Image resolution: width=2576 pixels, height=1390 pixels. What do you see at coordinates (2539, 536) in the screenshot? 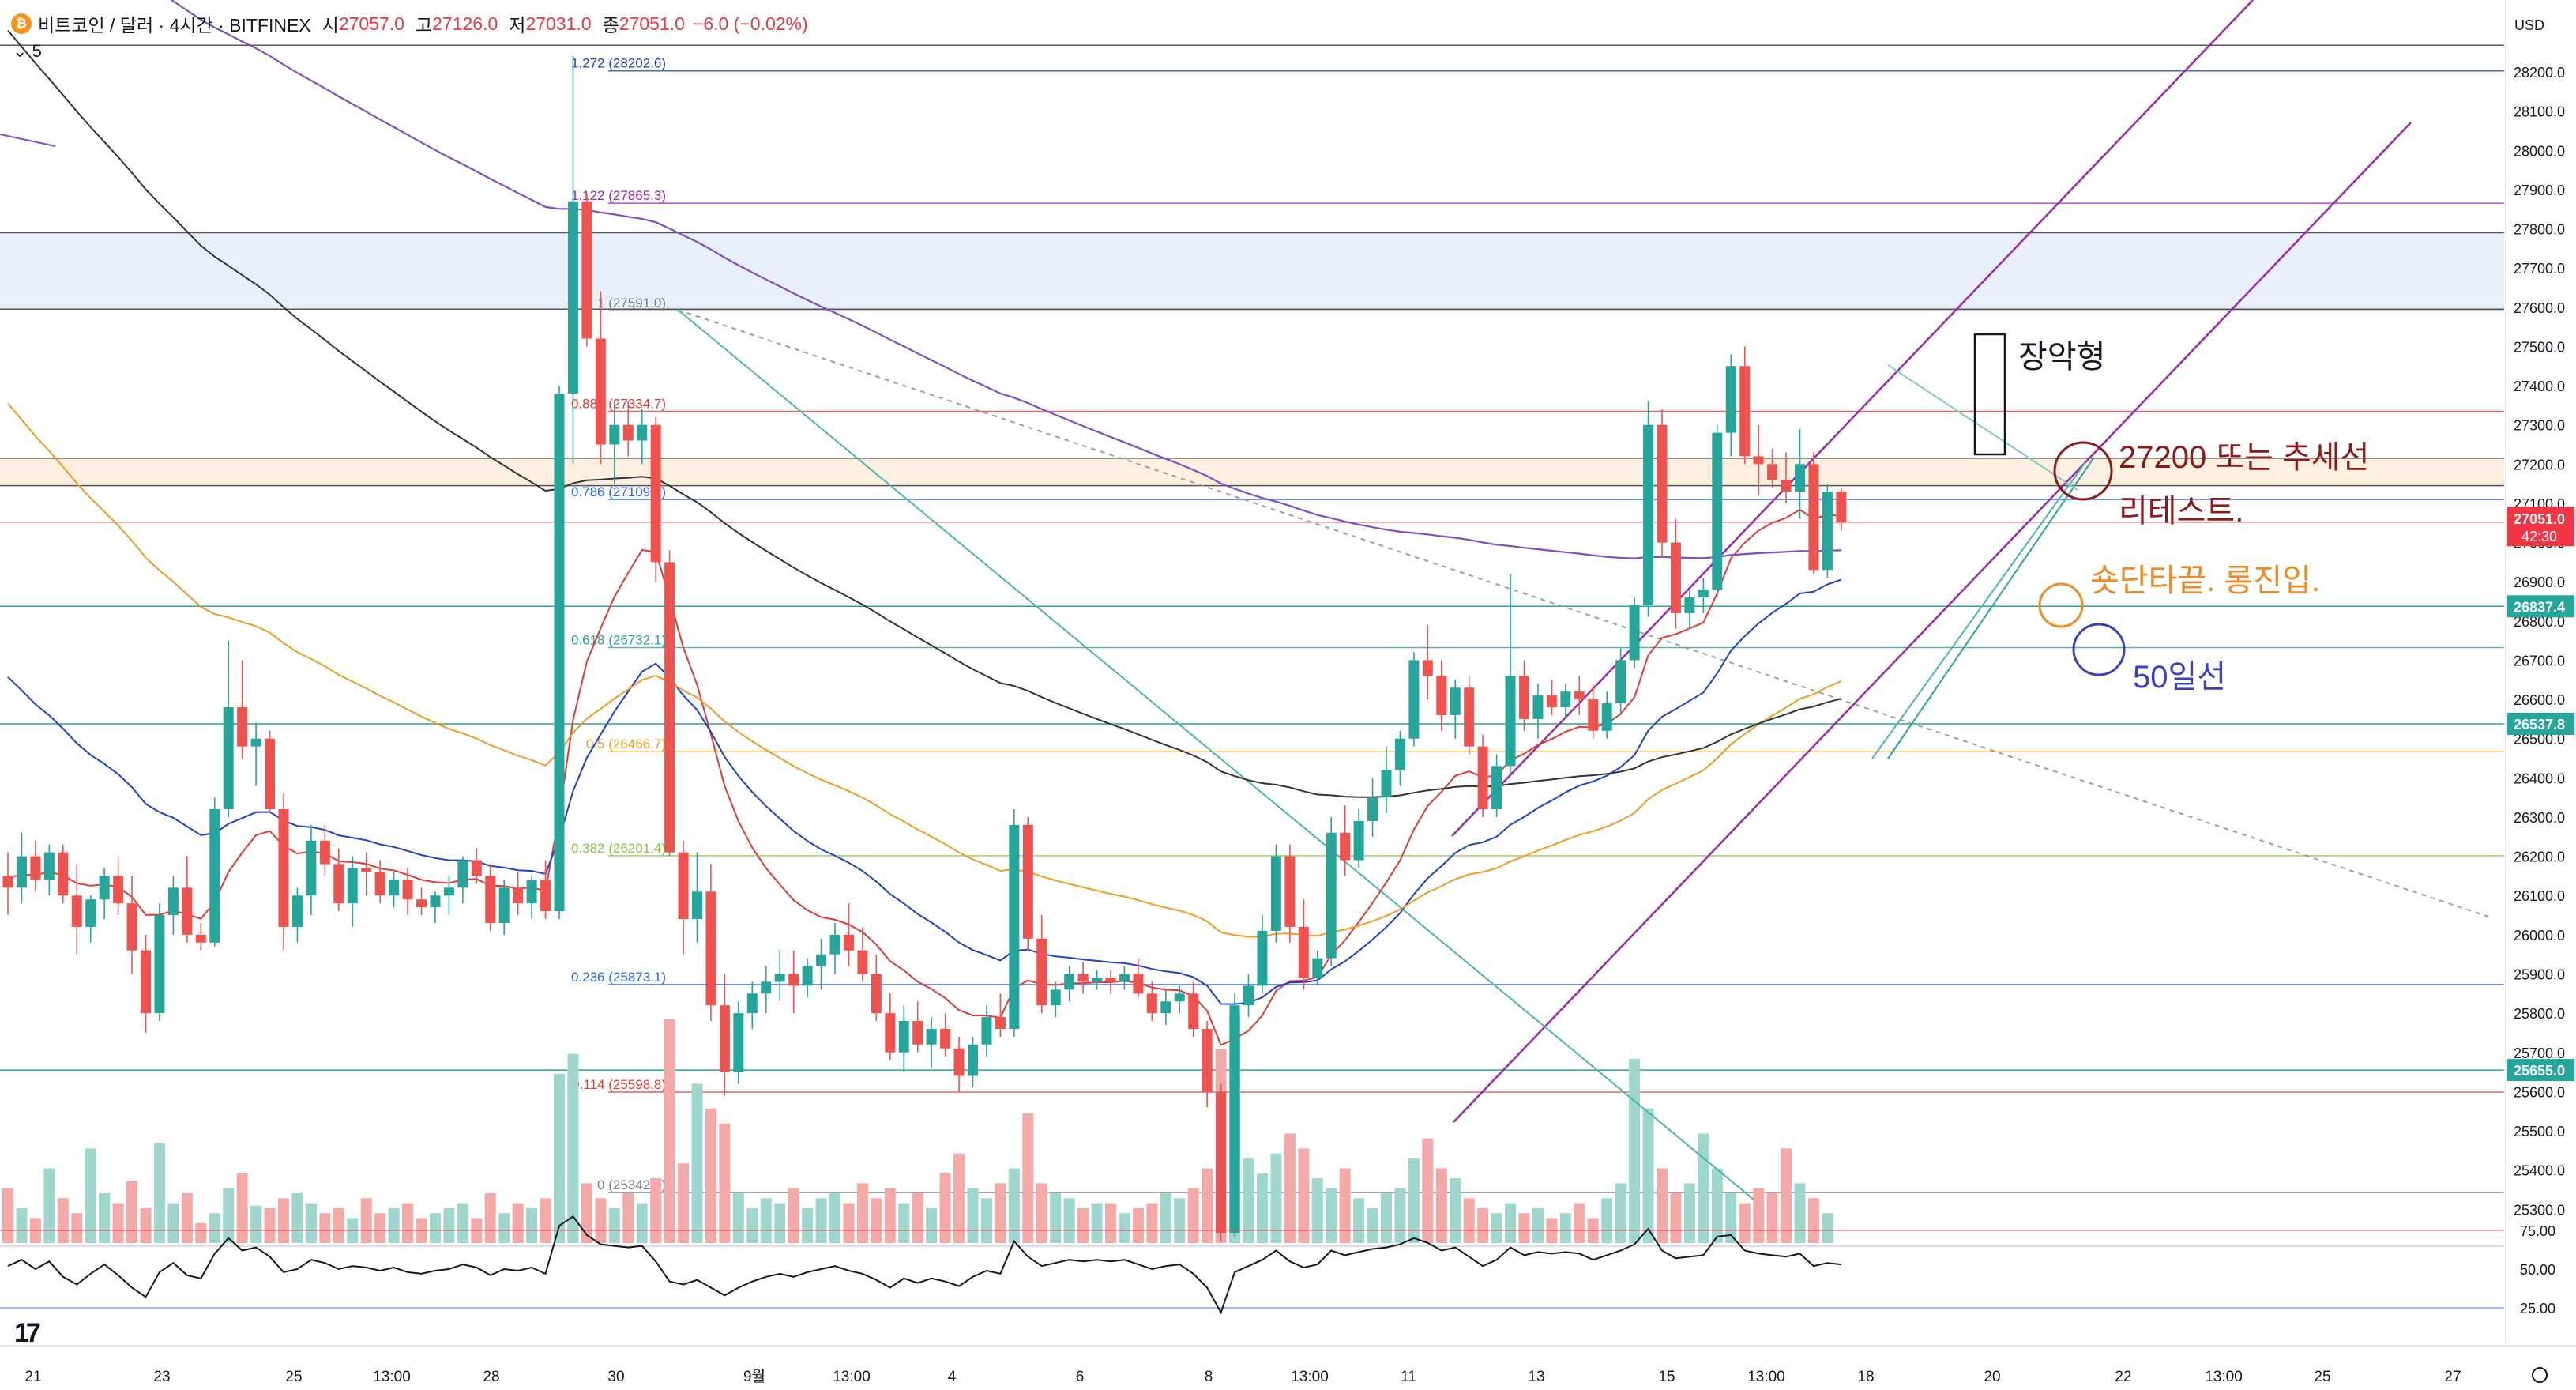
I see `countdown-text: 42:30` at bounding box center [2539, 536].